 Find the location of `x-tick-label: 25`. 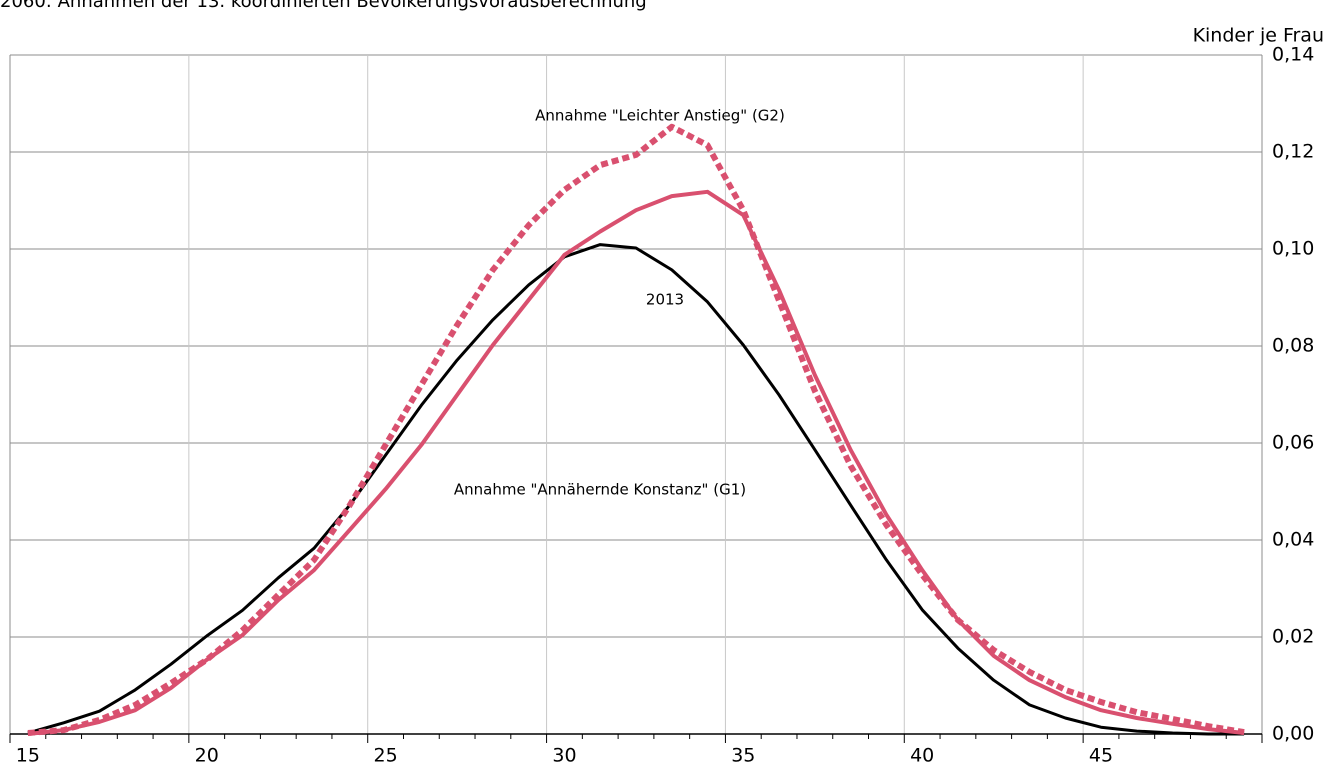

x-tick-label: 25 is located at coordinates (386, 756).